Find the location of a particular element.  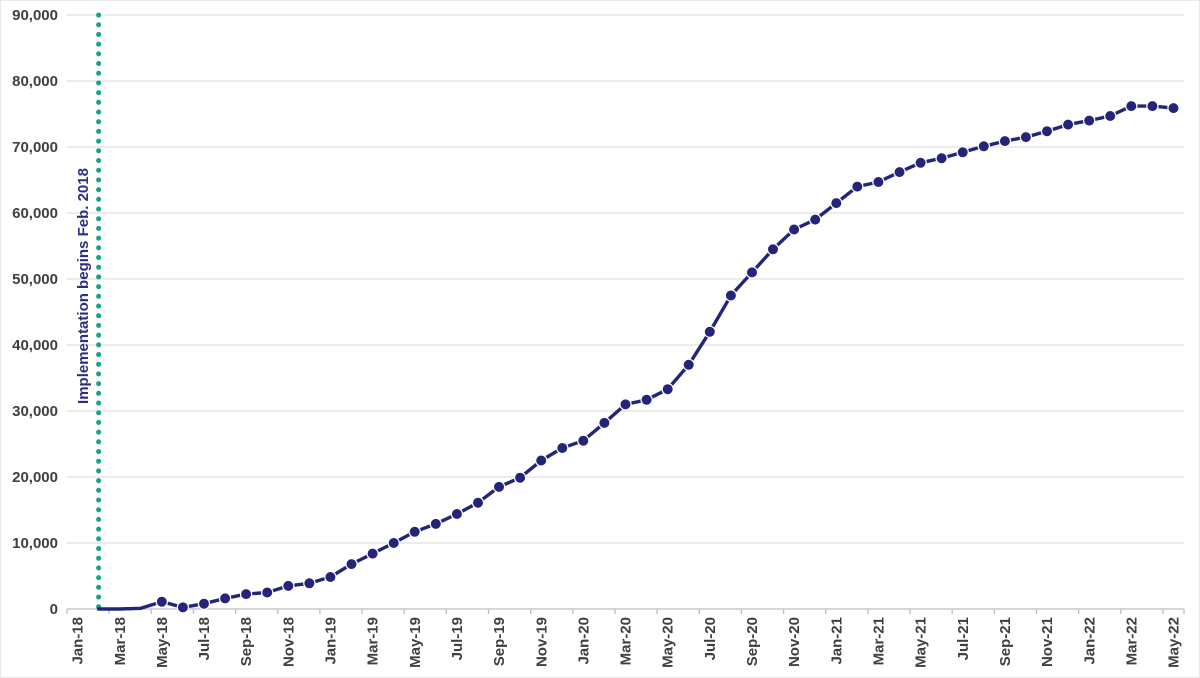

x-axis-label: Jul-20 is located at coordinates (710, 638).